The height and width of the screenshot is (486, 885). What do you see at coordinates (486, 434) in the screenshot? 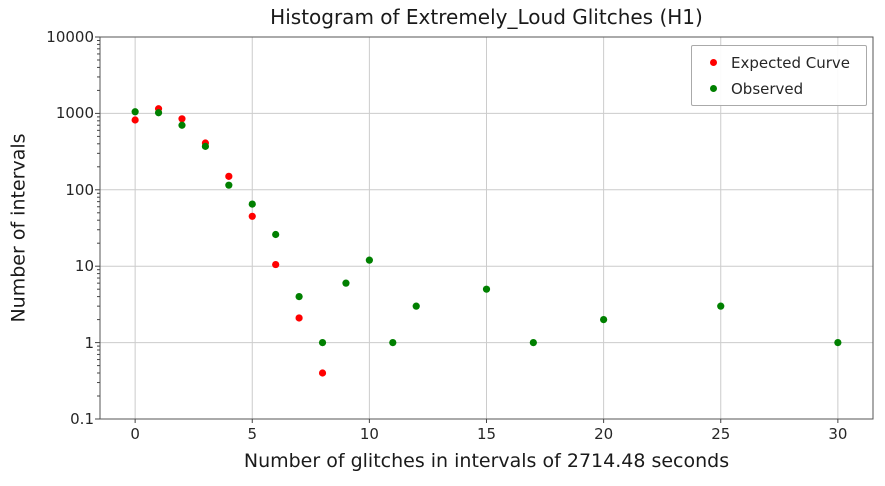
I see `x-tick-label: 15` at bounding box center [486, 434].